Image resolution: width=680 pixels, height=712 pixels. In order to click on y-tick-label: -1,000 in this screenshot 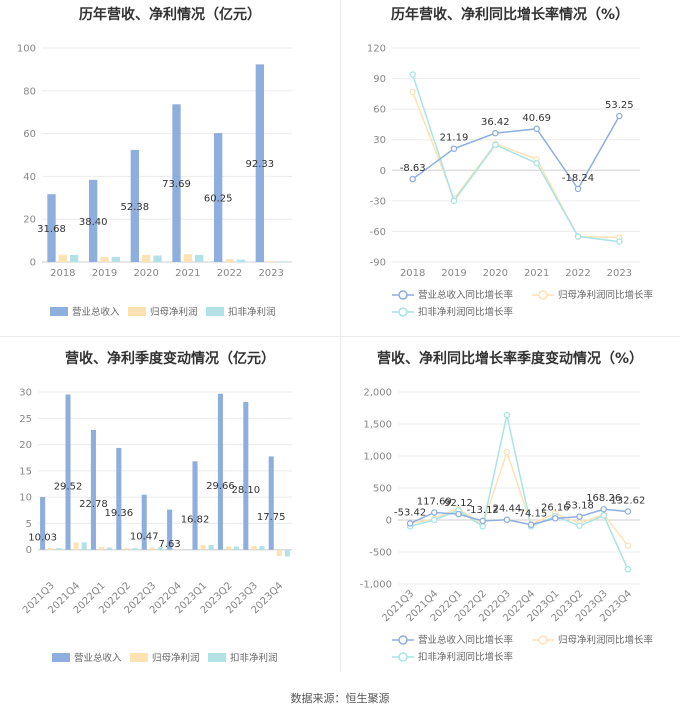, I will do `click(376, 585)`.